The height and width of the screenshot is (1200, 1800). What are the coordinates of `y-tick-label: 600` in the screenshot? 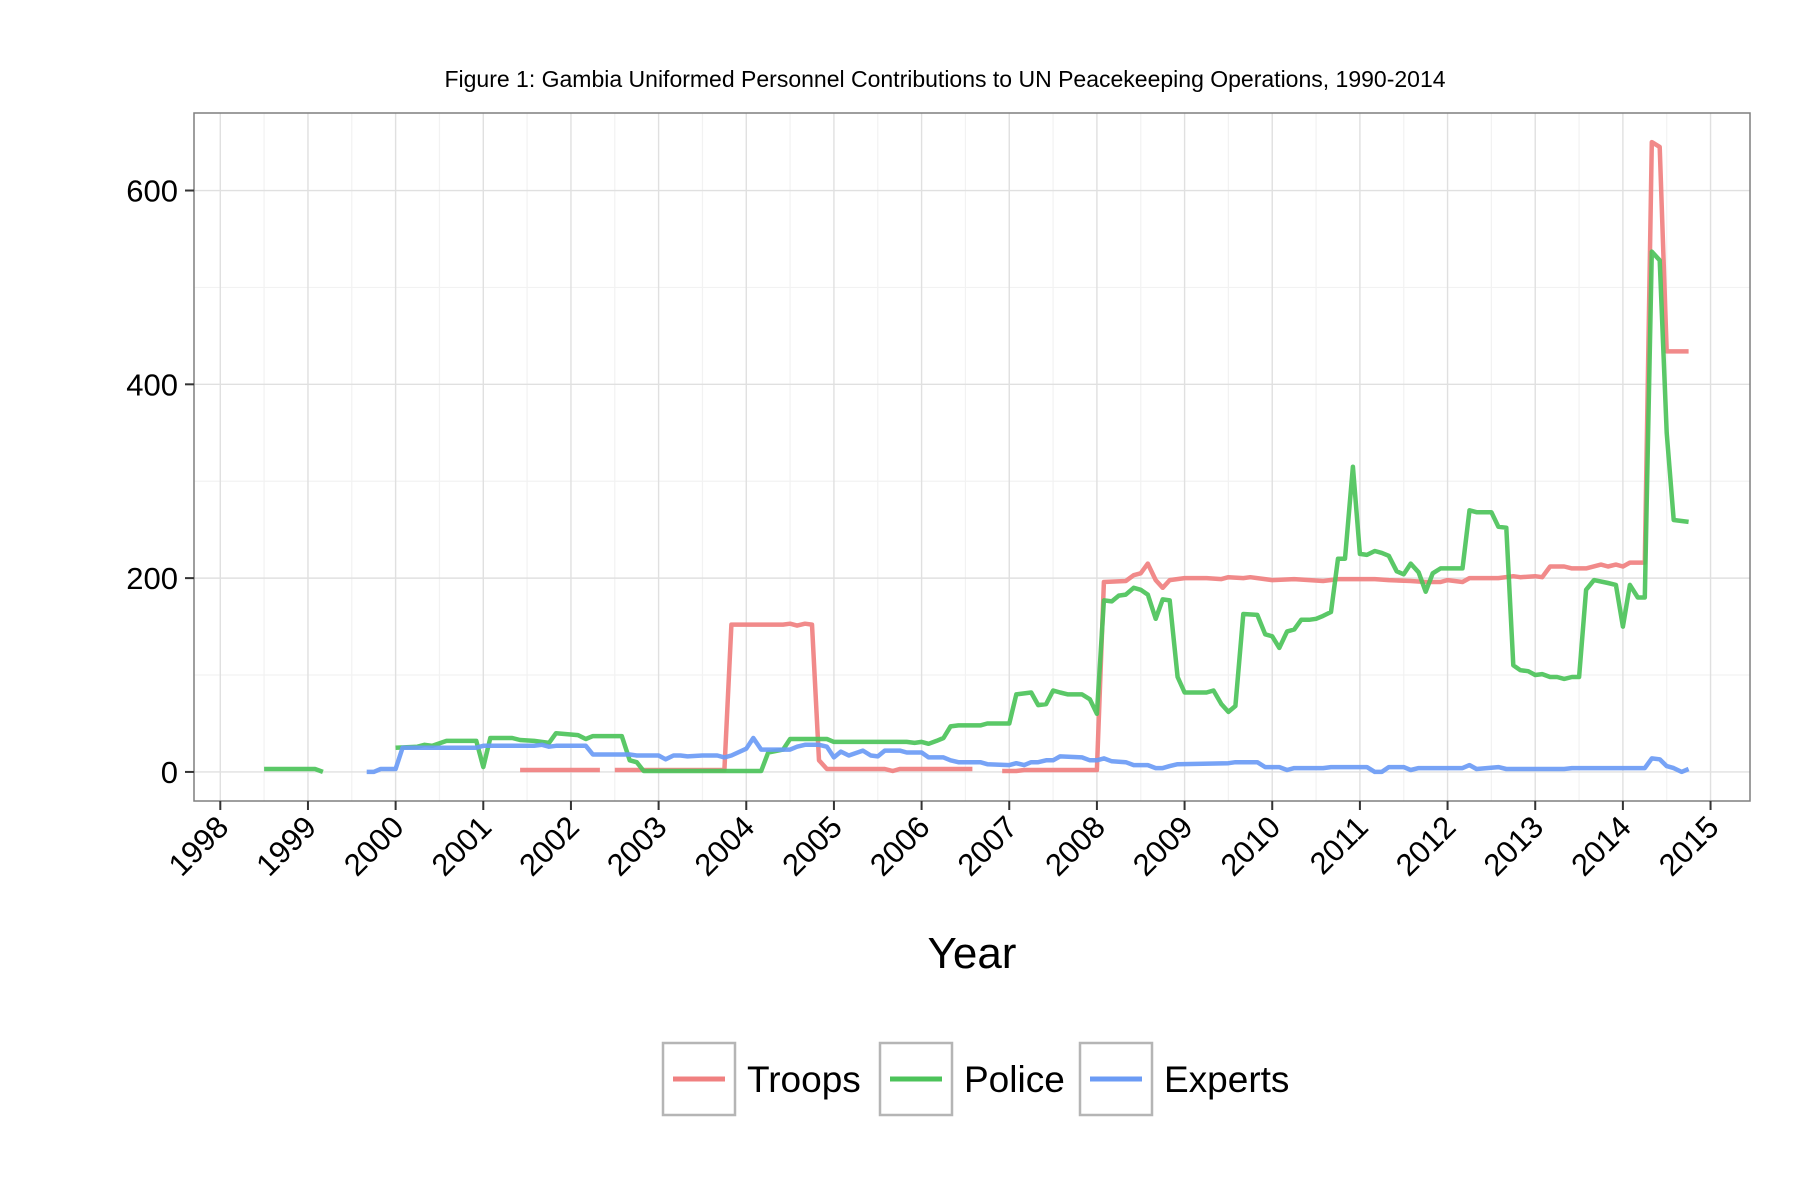 It's located at (152, 191).